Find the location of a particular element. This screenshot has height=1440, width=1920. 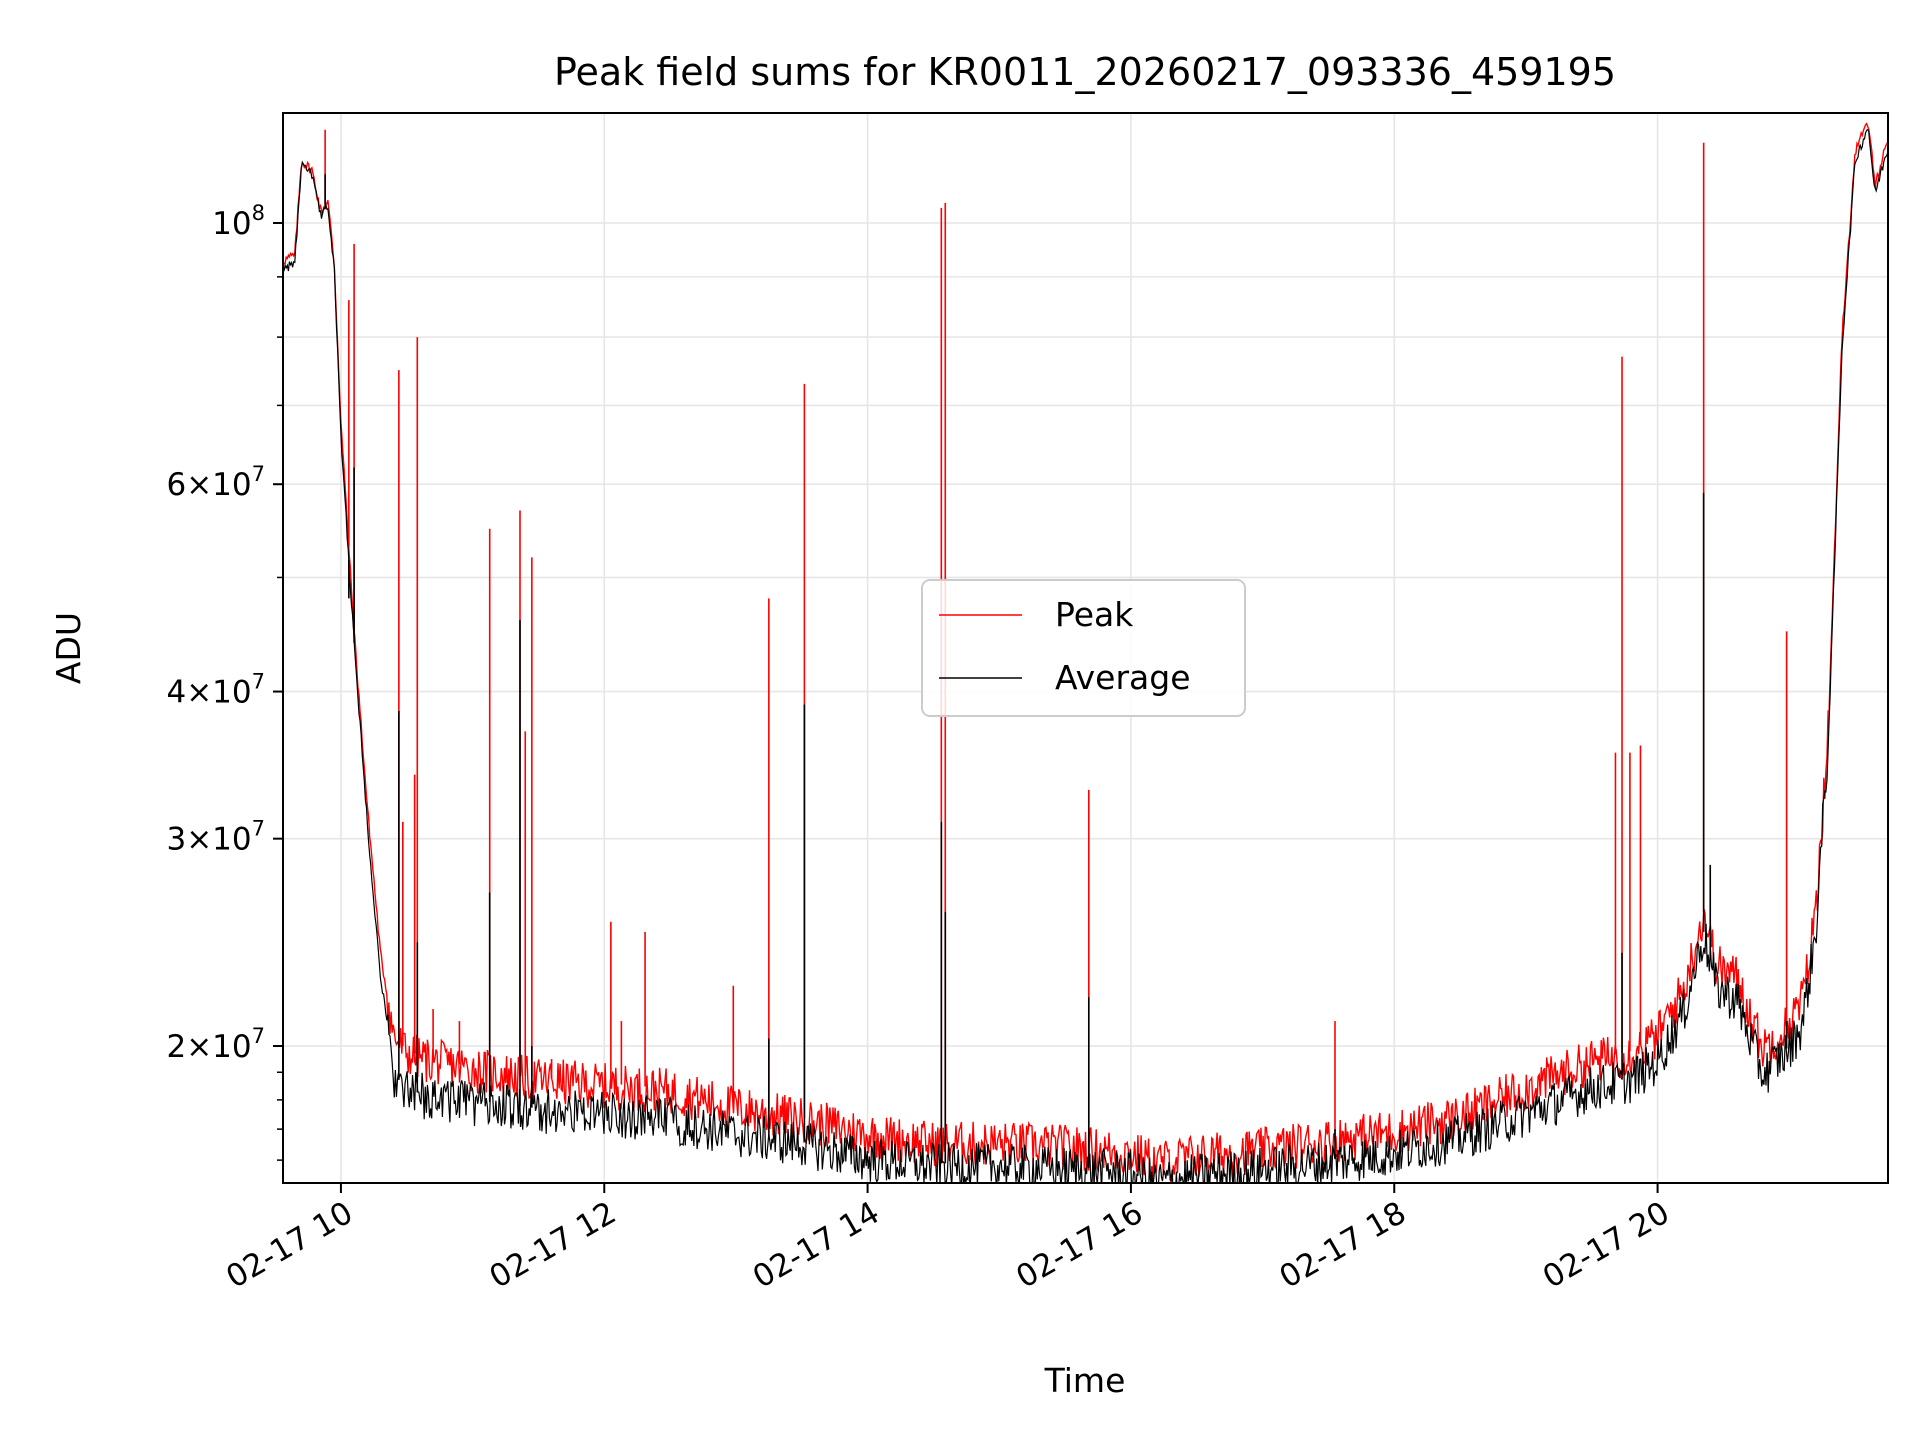

legend-box is located at coordinates (1083, 648).